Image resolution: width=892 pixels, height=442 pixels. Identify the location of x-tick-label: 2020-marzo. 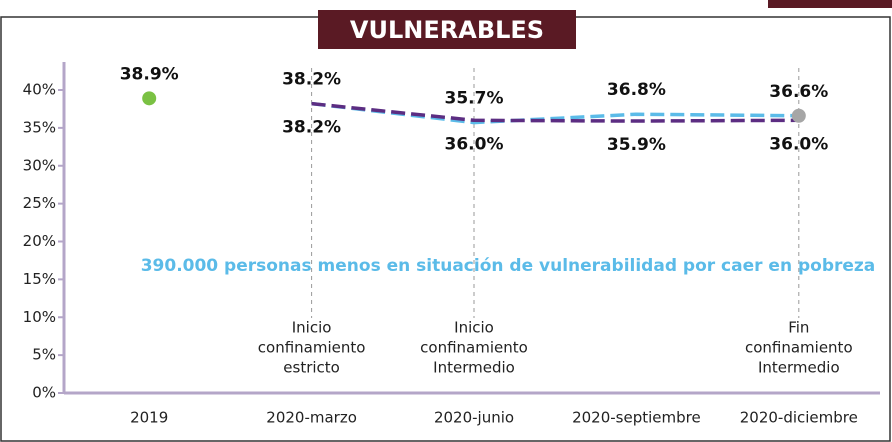
(311, 418).